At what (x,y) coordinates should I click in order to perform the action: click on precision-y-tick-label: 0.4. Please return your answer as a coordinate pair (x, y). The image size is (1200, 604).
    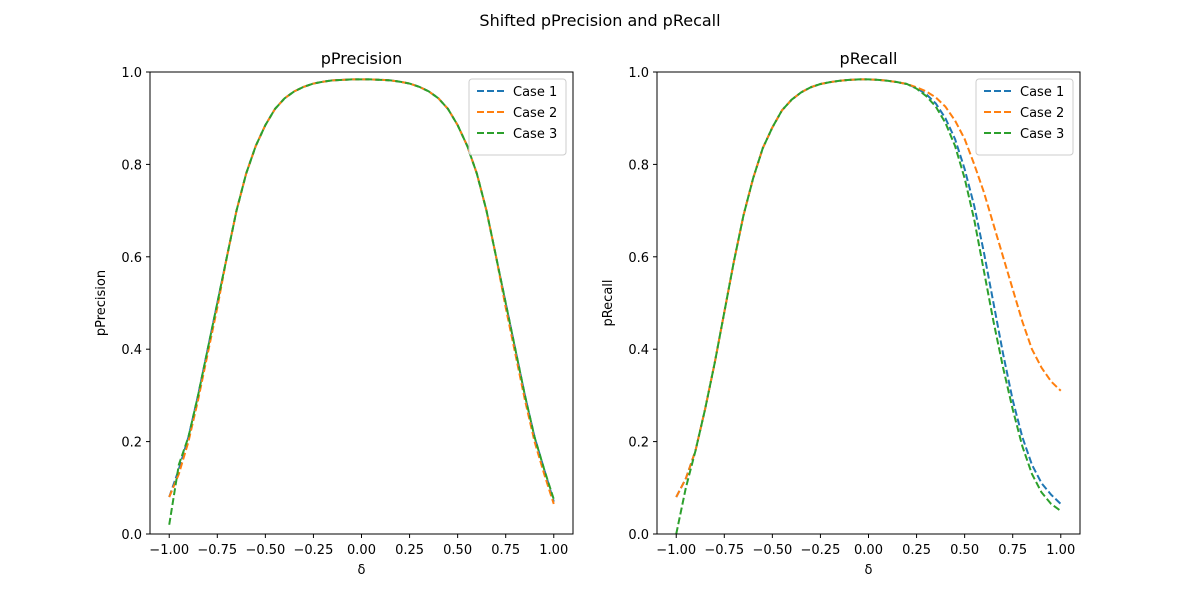
    Looking at the image, I should click on (131, 350).